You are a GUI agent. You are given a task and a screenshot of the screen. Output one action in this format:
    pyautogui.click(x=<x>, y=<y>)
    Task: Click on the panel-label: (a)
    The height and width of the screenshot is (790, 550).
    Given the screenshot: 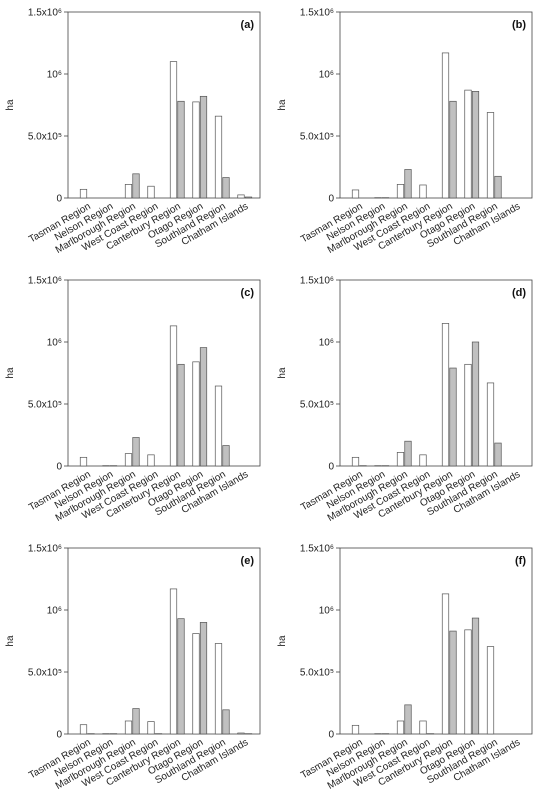 What is the action you would take?
    pyautogui.click(x=248, y=25)
    